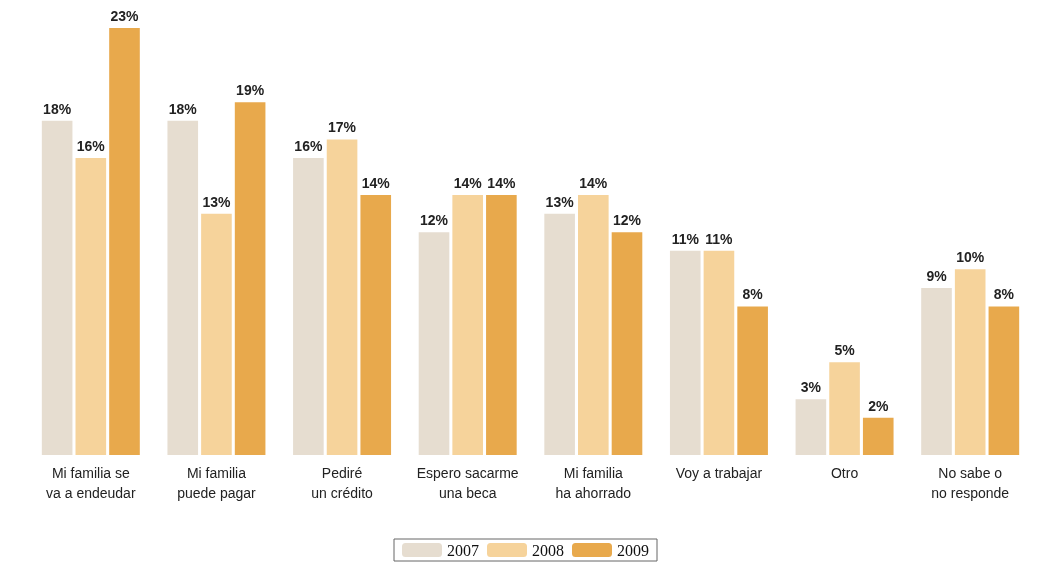  I want to click on x-tick-label: Espero sacarme una beca, so click(467, 483).